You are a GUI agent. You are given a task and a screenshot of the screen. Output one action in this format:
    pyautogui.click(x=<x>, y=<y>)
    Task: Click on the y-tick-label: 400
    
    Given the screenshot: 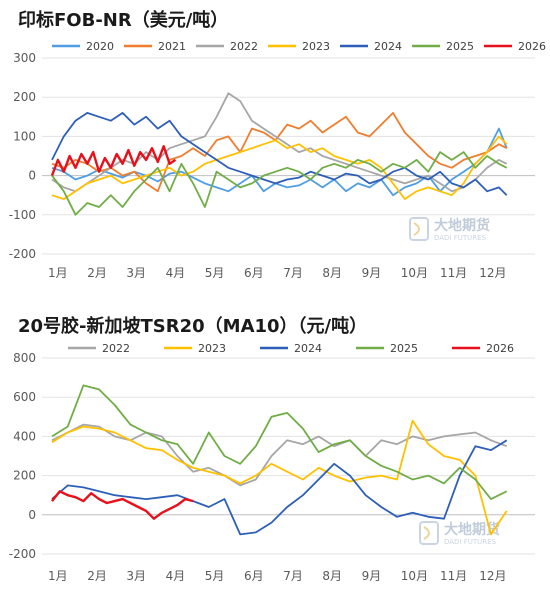 What is the action you would take?
    pyautogui.click(x=24, y=436)
    